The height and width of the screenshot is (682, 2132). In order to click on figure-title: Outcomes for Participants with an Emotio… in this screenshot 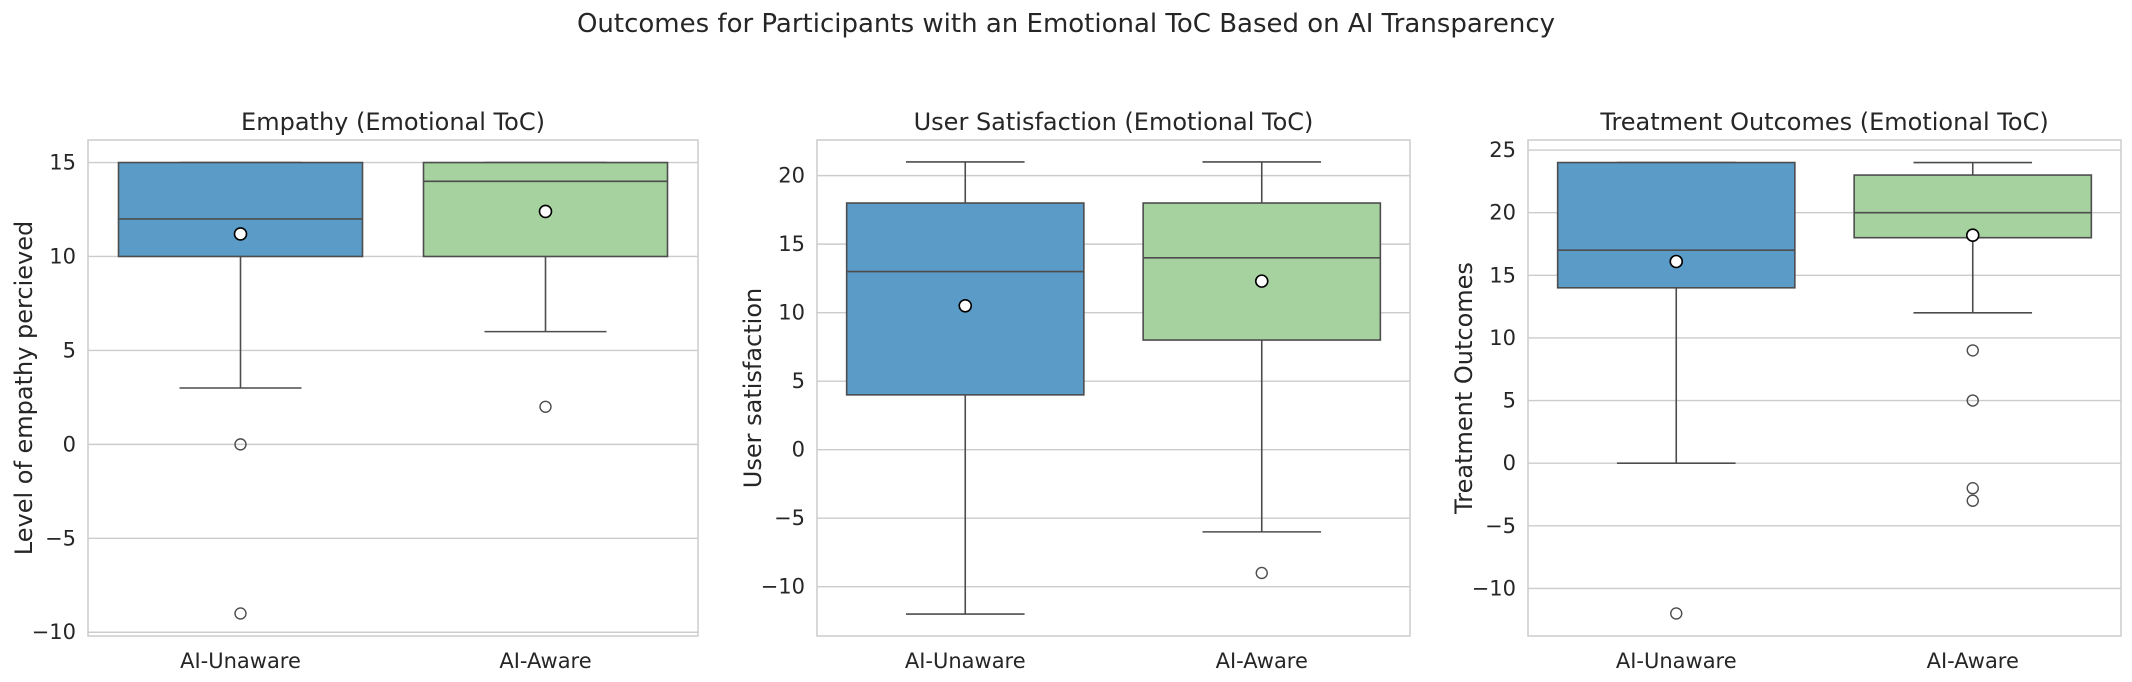, I will do `click(1066, 24)`.